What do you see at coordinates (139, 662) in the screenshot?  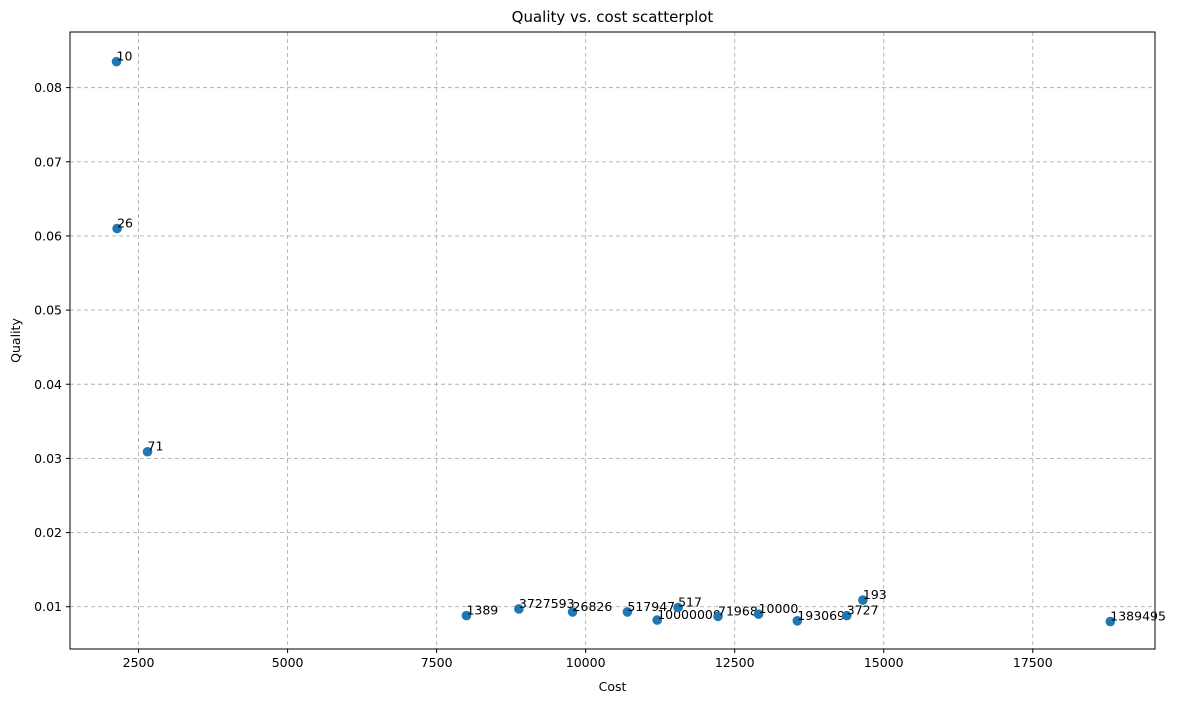 I see `x-tick-label: 2500` at bounding box center [139, 662].